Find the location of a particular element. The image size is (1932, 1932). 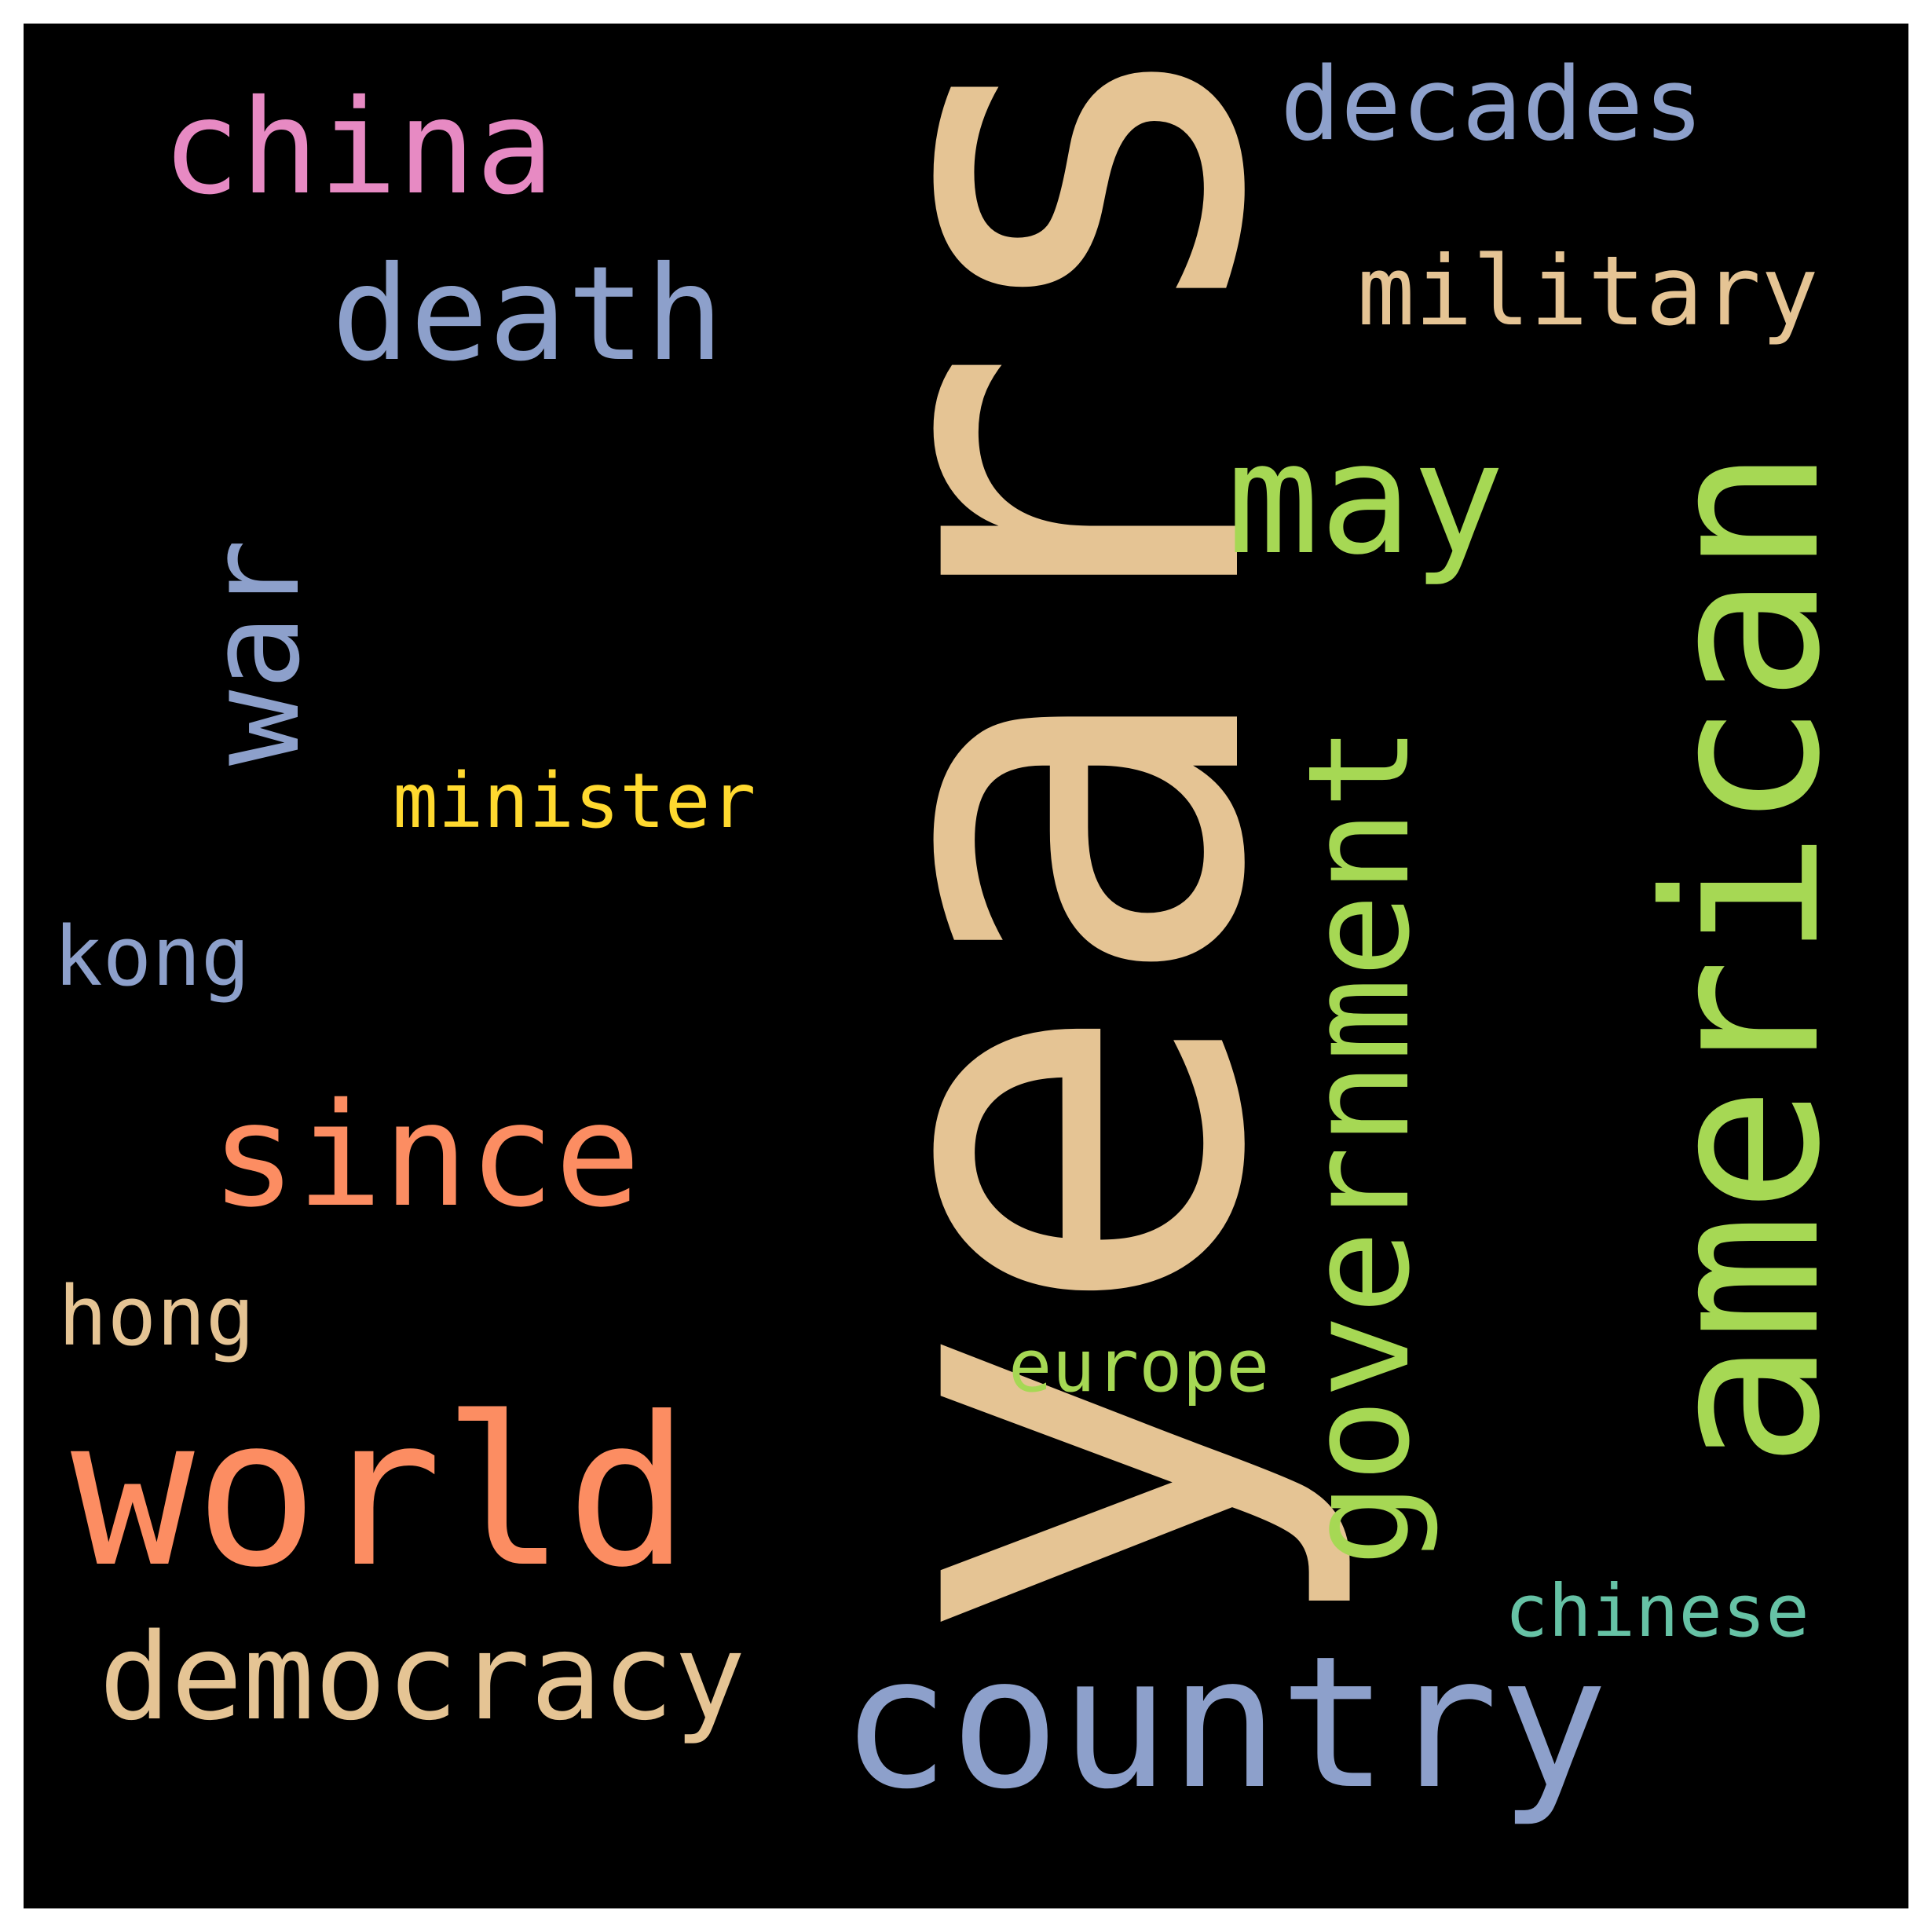

word-may: may is located at coordinates (1367, 500).